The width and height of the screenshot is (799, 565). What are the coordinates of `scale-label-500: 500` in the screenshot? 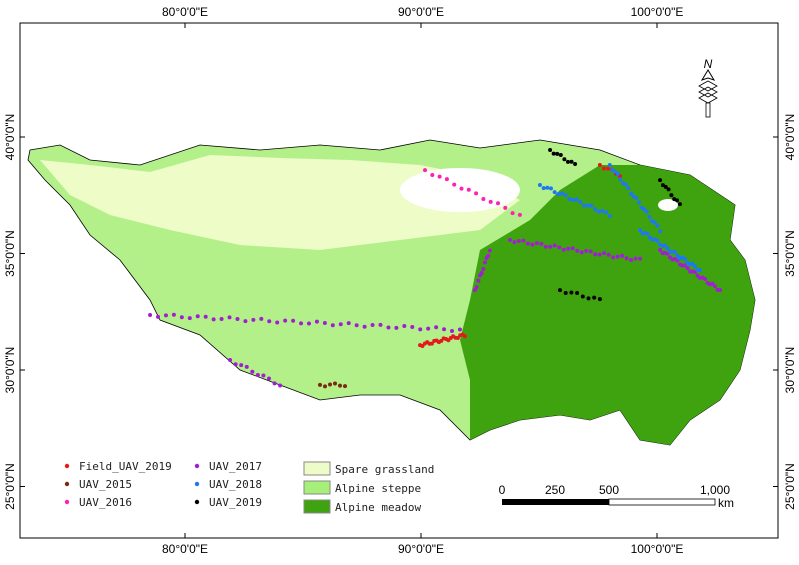 It's located at (609, 490).